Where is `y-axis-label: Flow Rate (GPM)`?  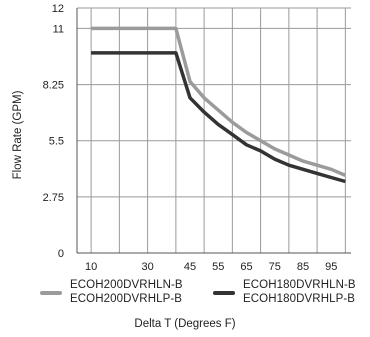
y-axis-label: Flow Rate (GPM) is located at coordinates (18, 134).